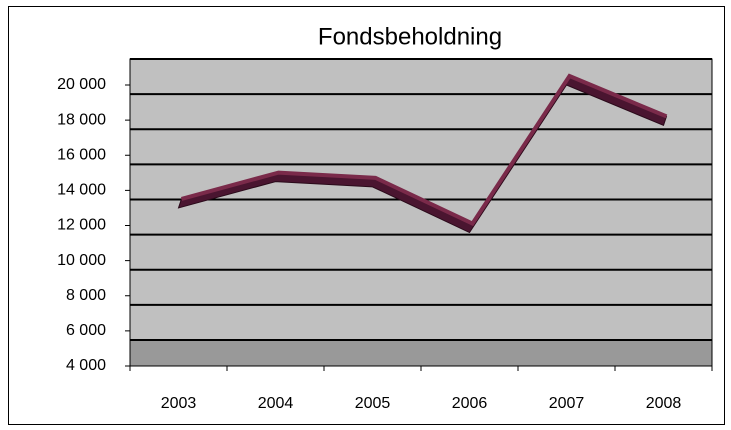 This screenshot has width=731, height=430. Describe the element at coordinates (567, 403) in the screenshot. I see `x-tick-label: 2007` at that location.